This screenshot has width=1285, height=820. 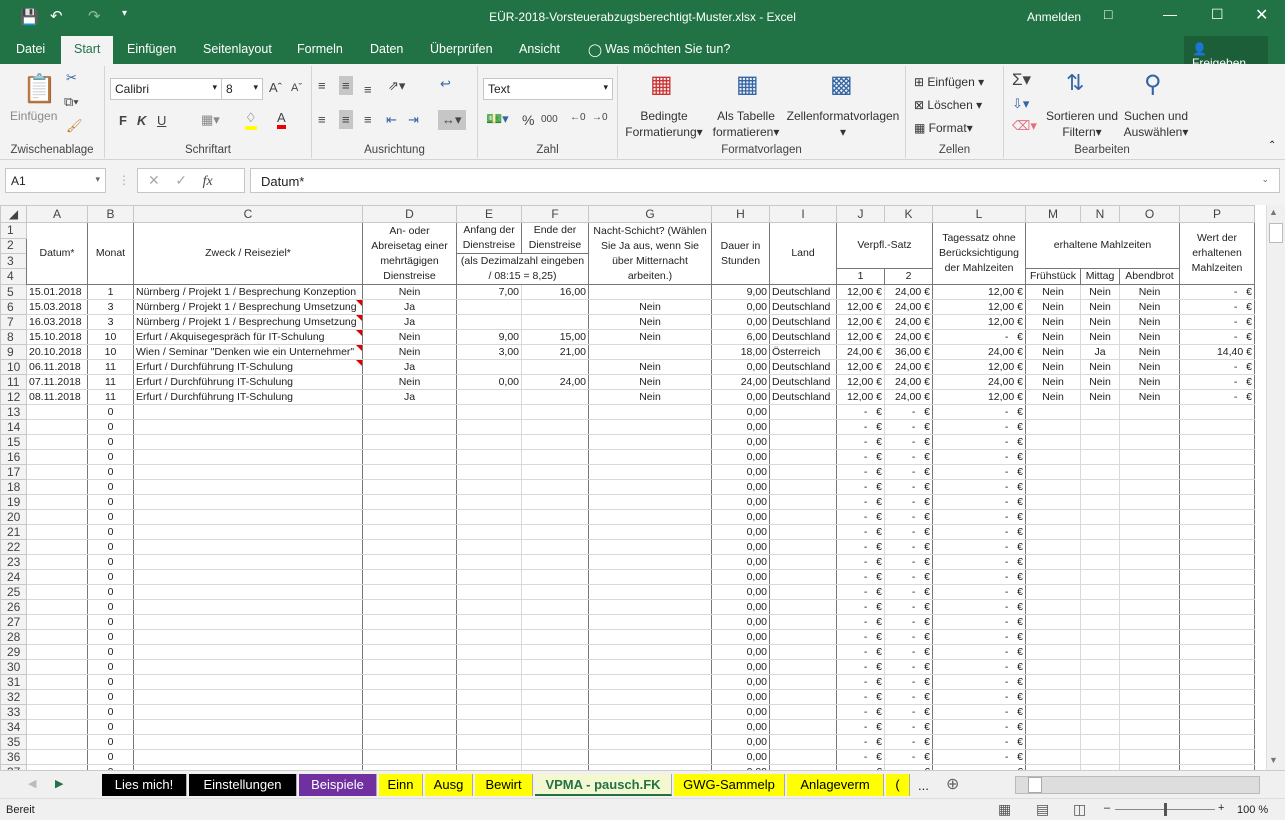 I want to click on row-header: 20, so click(x=13, y=517).